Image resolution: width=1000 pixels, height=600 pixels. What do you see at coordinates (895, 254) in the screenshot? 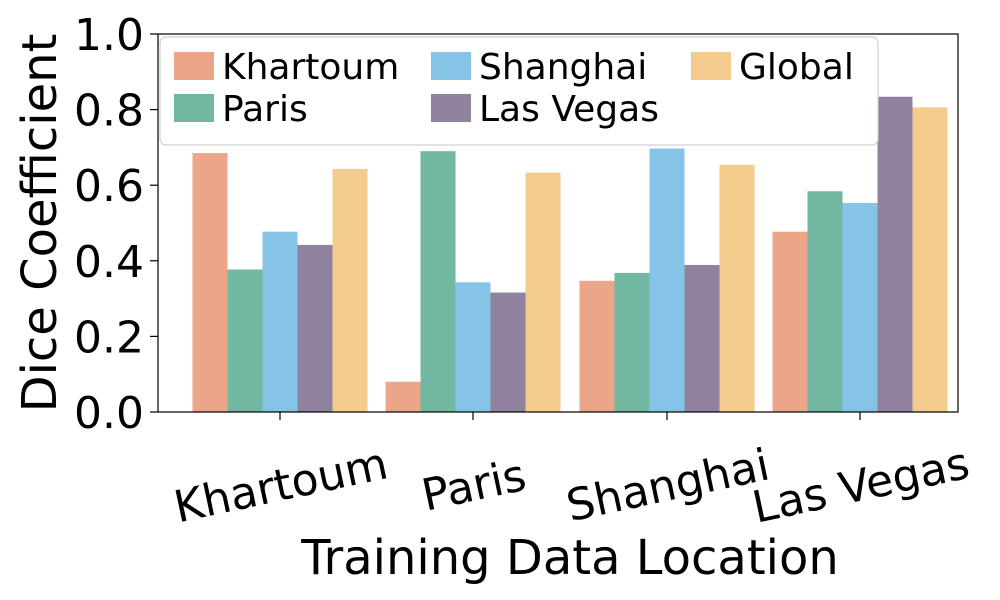
I see `bar-las-vegas-las-vegas` at bounding box center [895, 254].